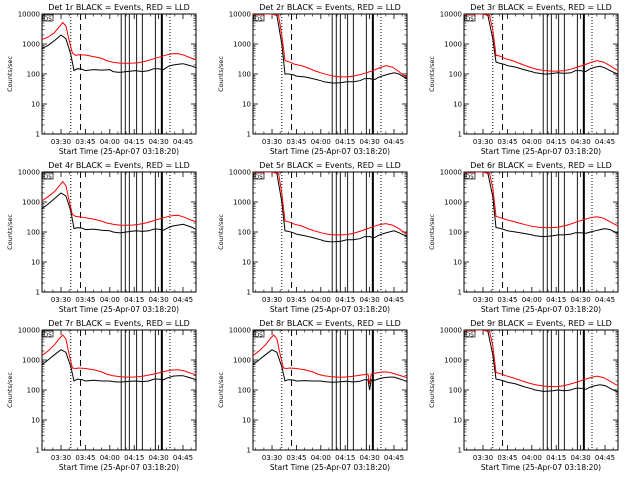 The width and height of the screenshot is (640, 480). I want to click on chart-title: Det 5r BLACK = Events, RED = LLD, so click(330, 165).